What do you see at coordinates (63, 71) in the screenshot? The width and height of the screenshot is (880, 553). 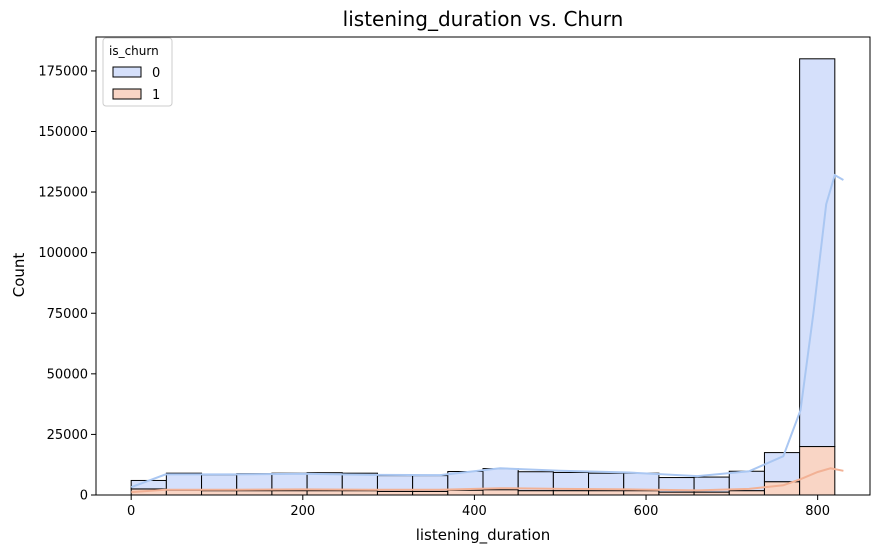 I see `y-tick-label-175000: 175000` at bounding box center [63, 71].